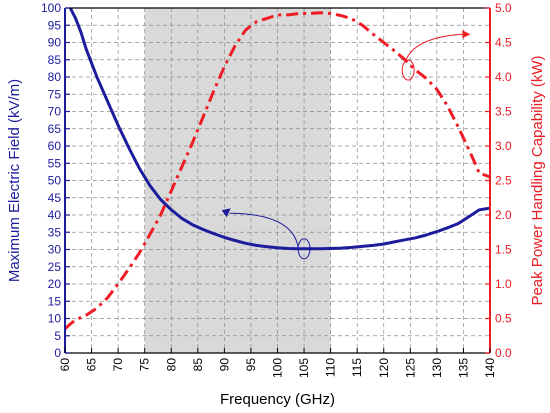 The height and width of the screenshot is (413, 550). I want to click on y-left-tick-label: 35, so click(55, 232).